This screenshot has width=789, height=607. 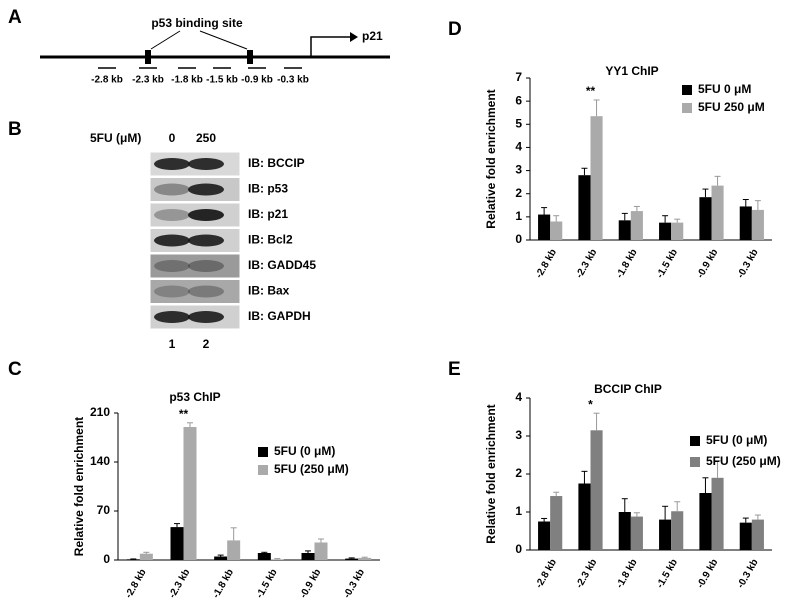 What do you see at coordinates (269, 291) in the screenshot?
I see `blot-label: IB: Bax` at bounding box center [269, 291].